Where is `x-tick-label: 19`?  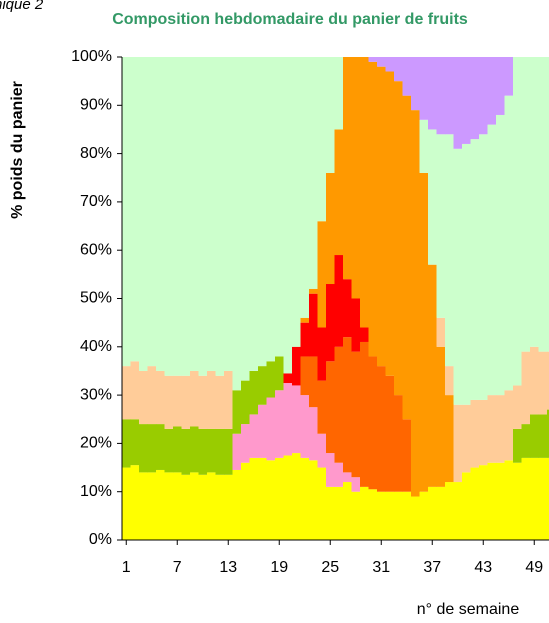 x-tick-label: 19 is located at coordinates (279, 567).